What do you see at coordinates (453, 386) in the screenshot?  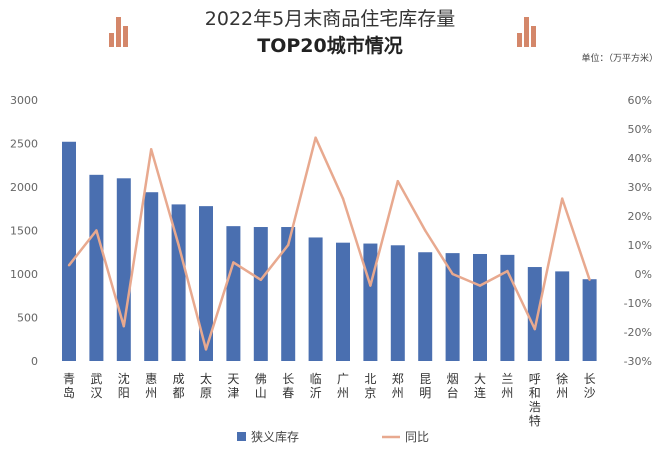 I see `category-label: 烟台` at bounding box center [453, 386].